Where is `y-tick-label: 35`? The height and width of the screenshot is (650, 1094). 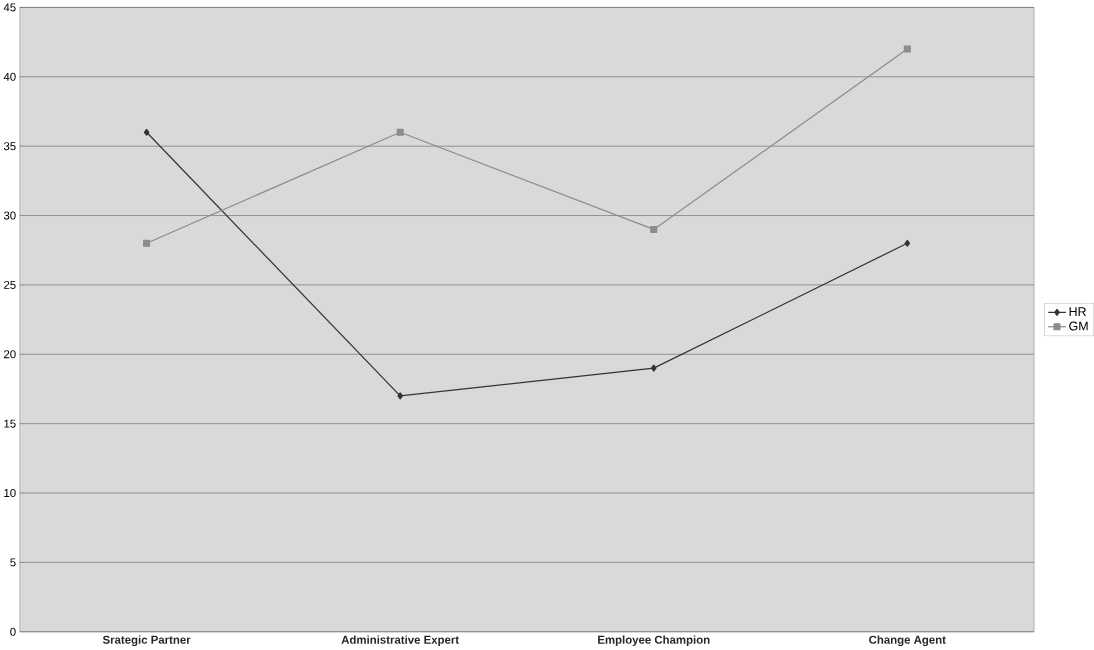
y-tick-label: 35 is located at coordinates (9, 146).